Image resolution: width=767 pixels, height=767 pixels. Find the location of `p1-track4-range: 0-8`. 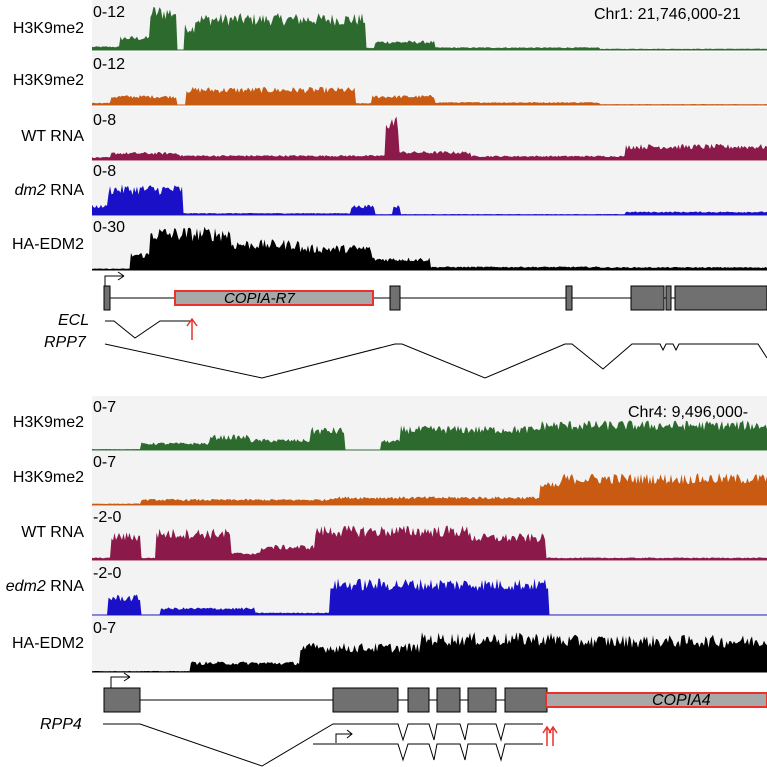

p1-track4-range: 0-8 is located at coordinates (105, 171).